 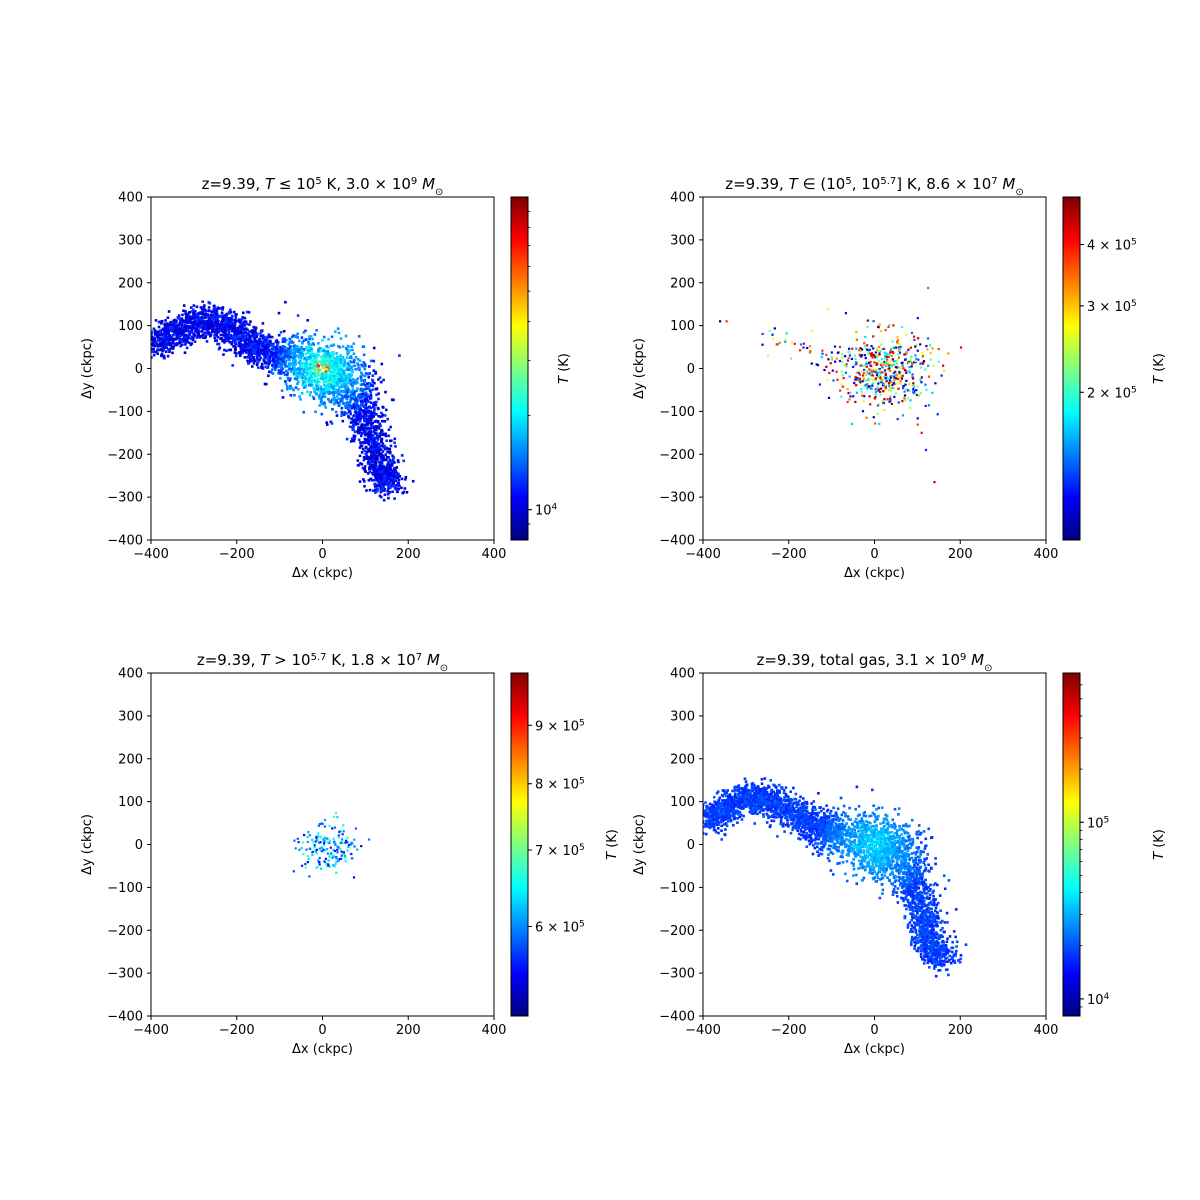 What do you see at coordinates (1112, 246) in the screenshot?
I see `colorbar-tick-label: 4 × 105` at bounding box center [1112, 246].